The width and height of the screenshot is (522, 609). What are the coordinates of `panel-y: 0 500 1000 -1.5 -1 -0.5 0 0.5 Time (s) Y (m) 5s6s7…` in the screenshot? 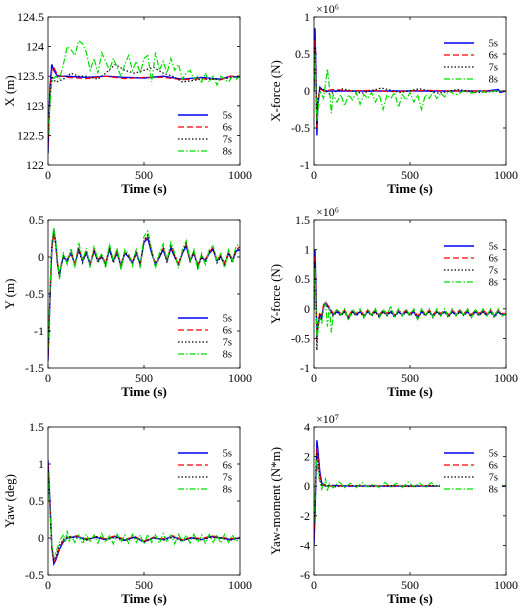 It's located at (127, 306).